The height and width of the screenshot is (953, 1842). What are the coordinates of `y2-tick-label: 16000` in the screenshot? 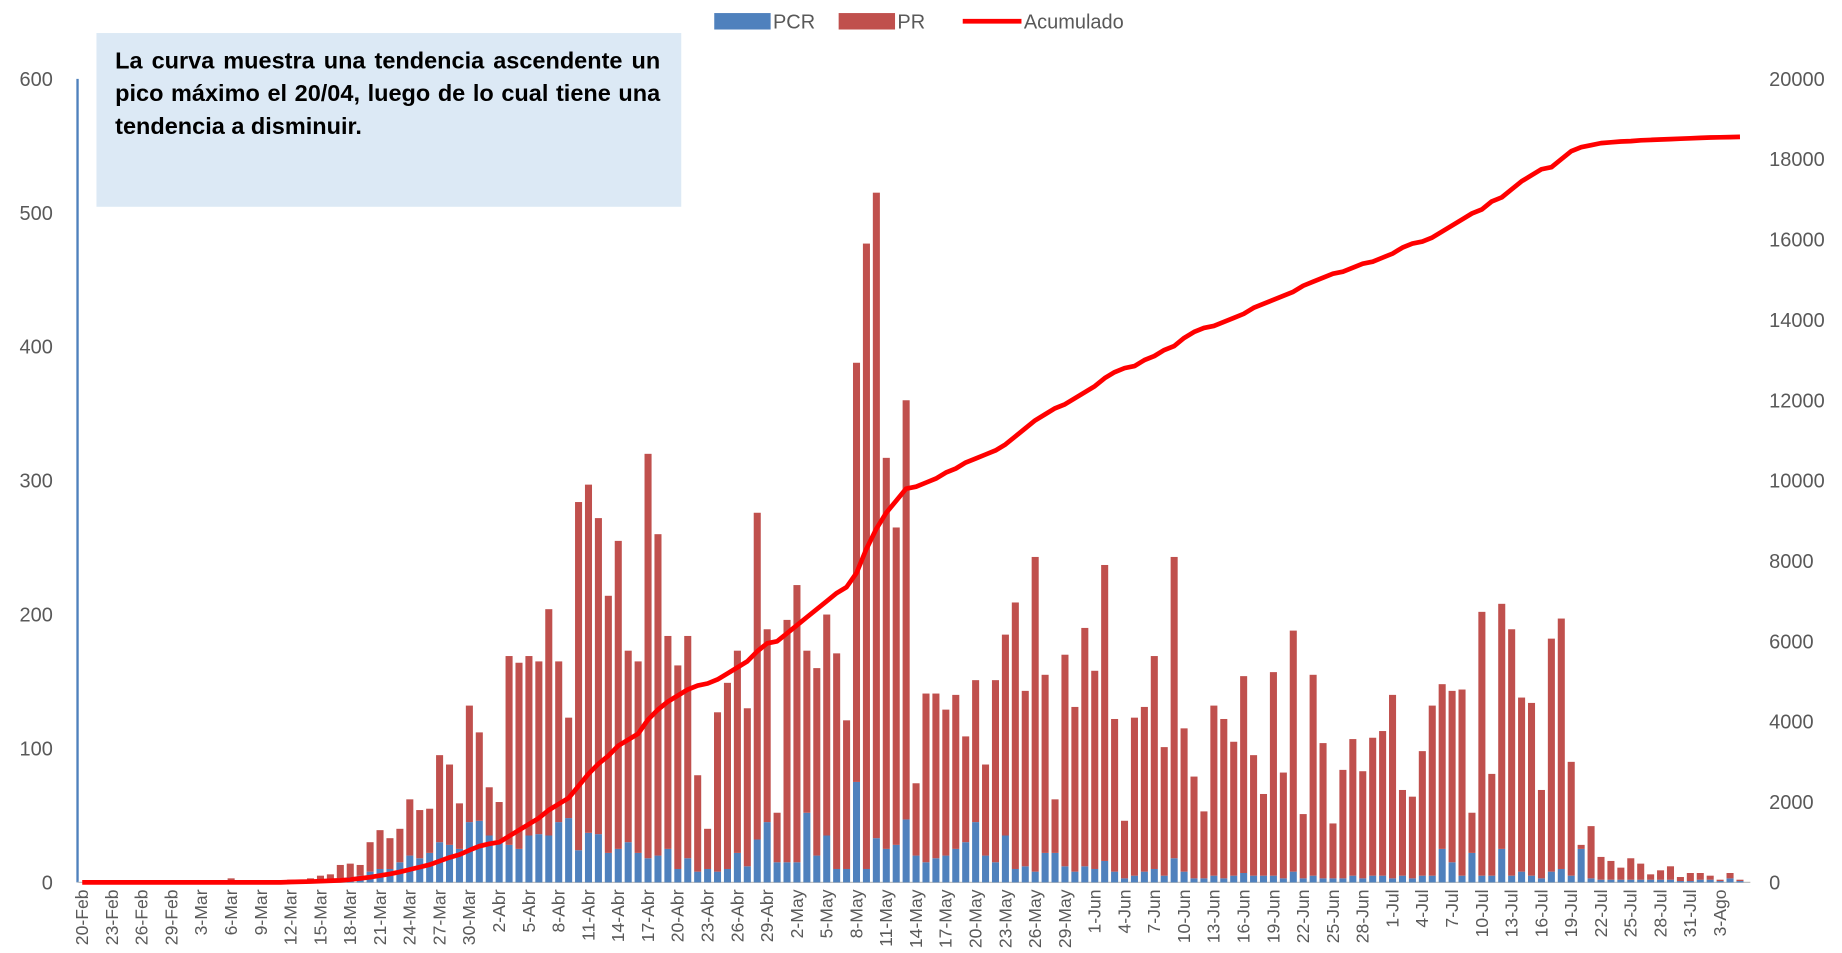 It's located at (1797, 241).